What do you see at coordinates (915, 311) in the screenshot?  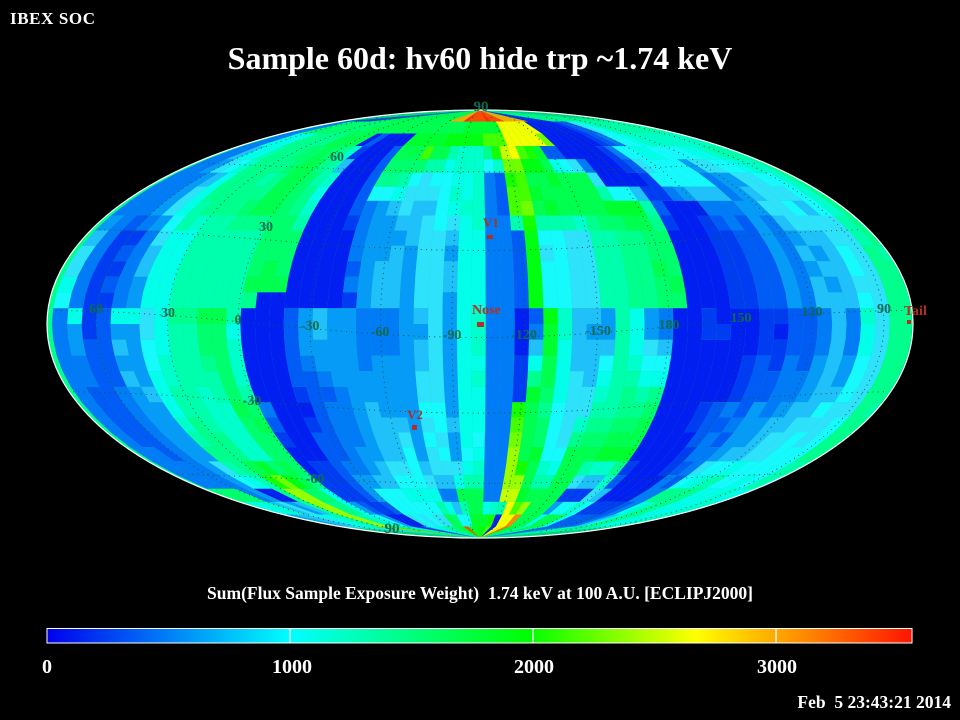 I see `svg-text: Tail` at bounding box center [915, 311].